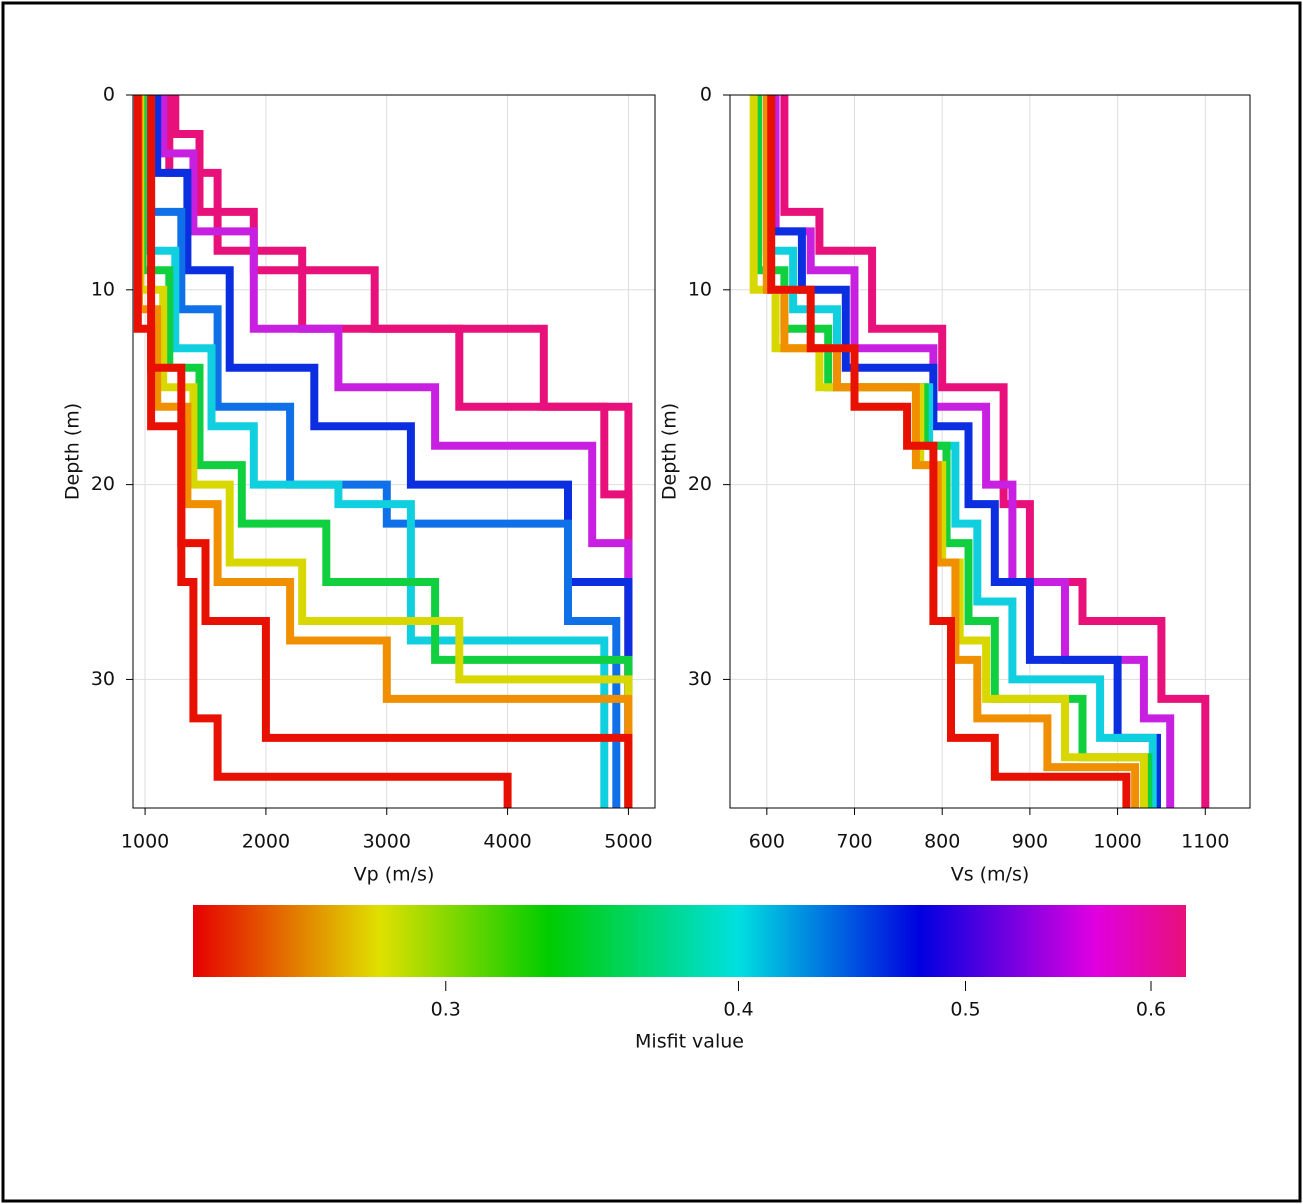  What do you see at coordinates (689, 1042) in the screenshot?
I see `x-axis-label: Misfit value` at bounding box center [689, 1042].